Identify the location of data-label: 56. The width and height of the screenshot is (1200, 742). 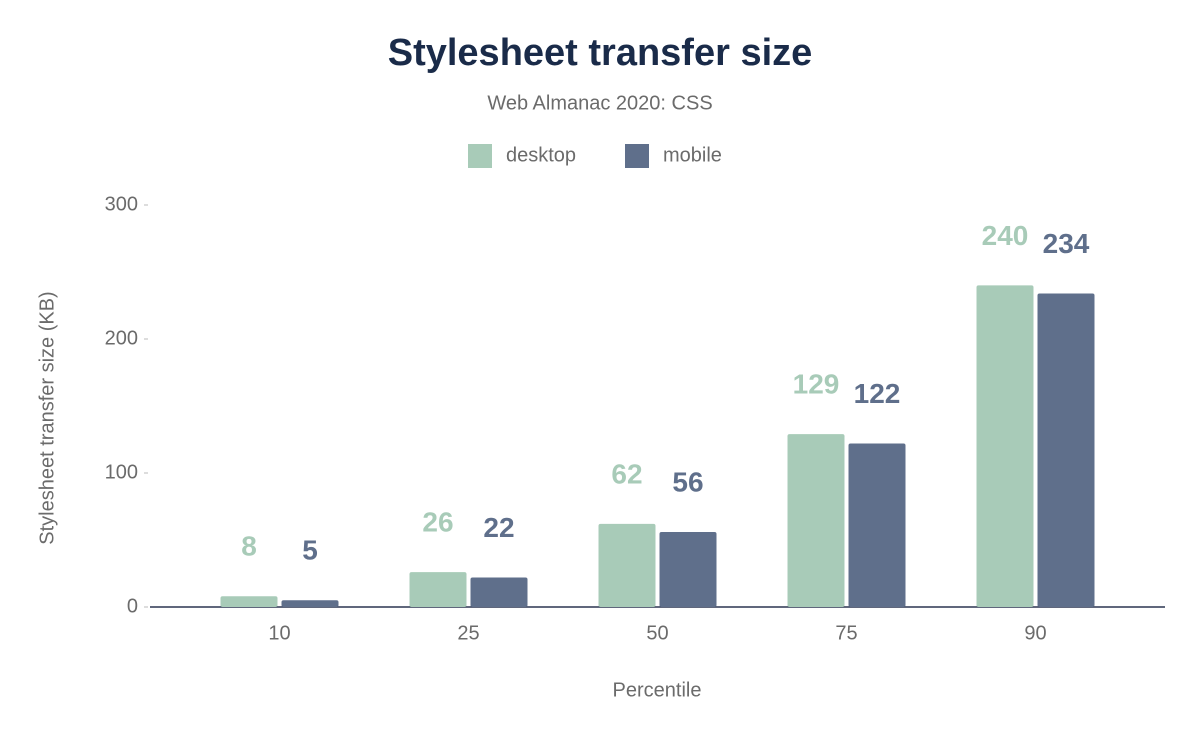
(687, 481).